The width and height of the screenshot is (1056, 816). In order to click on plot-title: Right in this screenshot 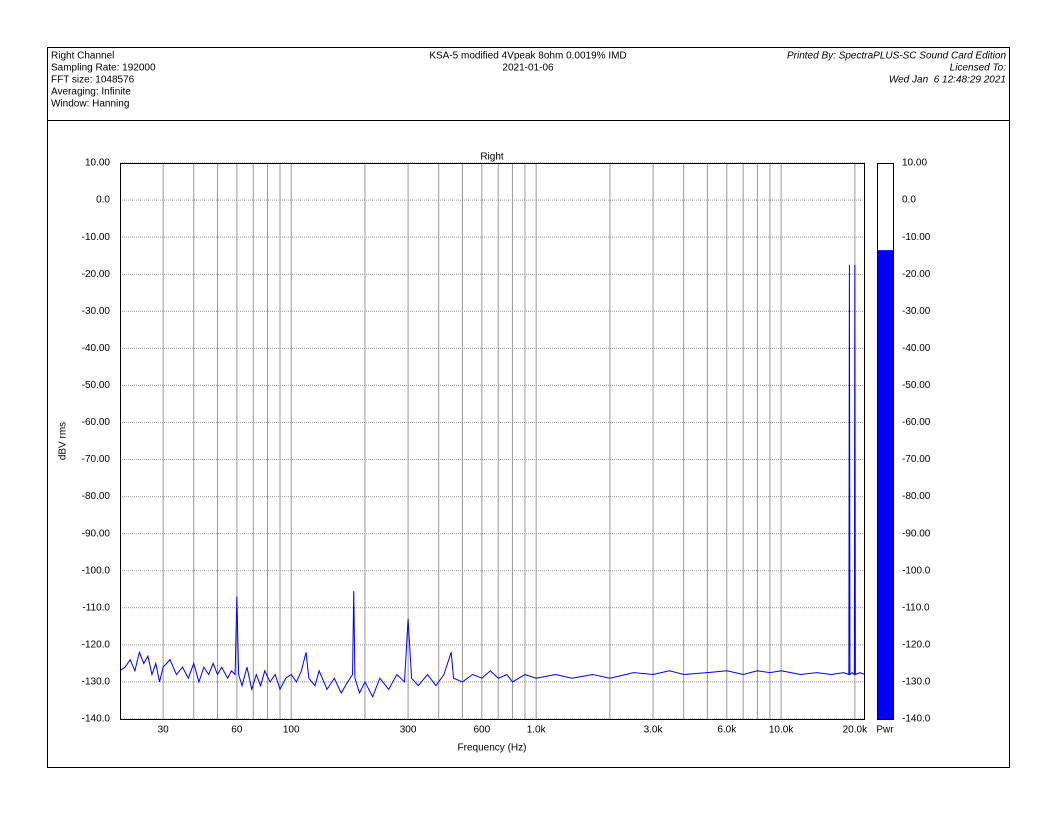, I will do `click(492, 157)`.